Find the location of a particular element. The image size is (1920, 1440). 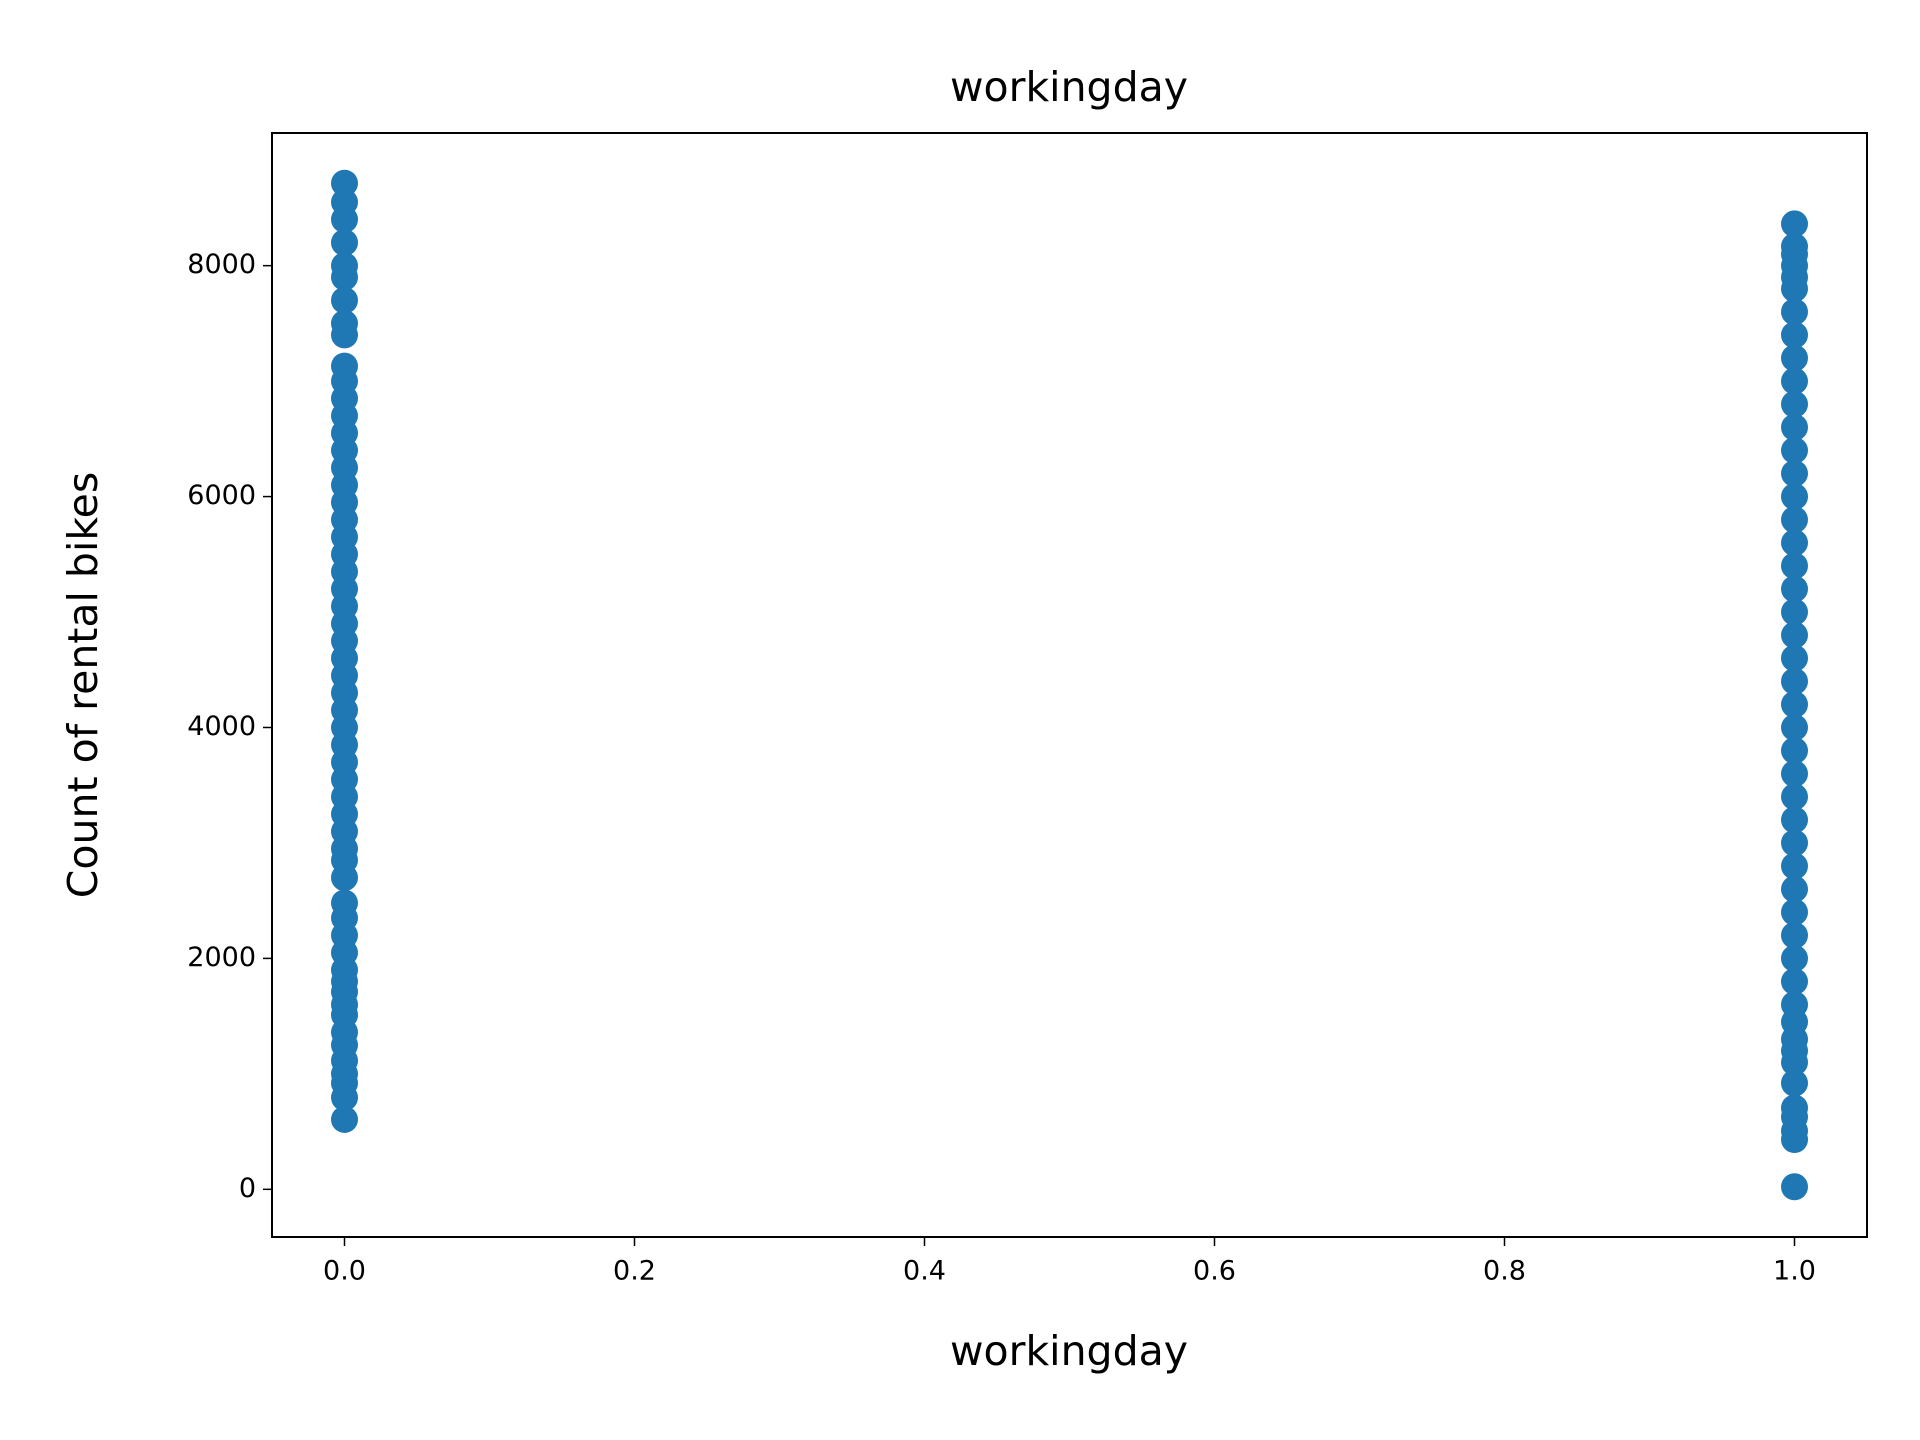

x-tick-label: 0.4 is located at coordinates (924, 1271).